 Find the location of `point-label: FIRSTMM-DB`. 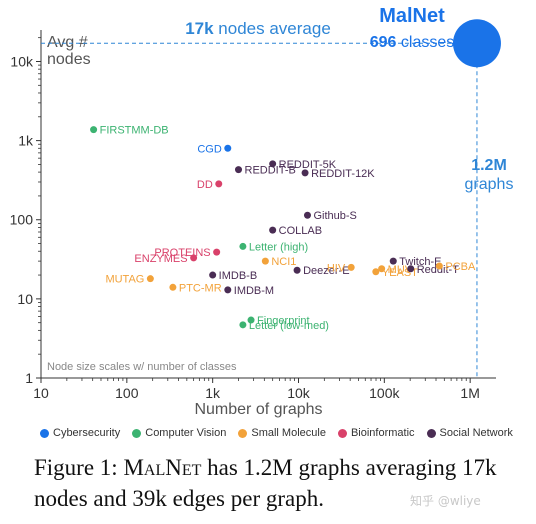

point-label: FIRSTMM-DB is located at coordinates (134, 131).